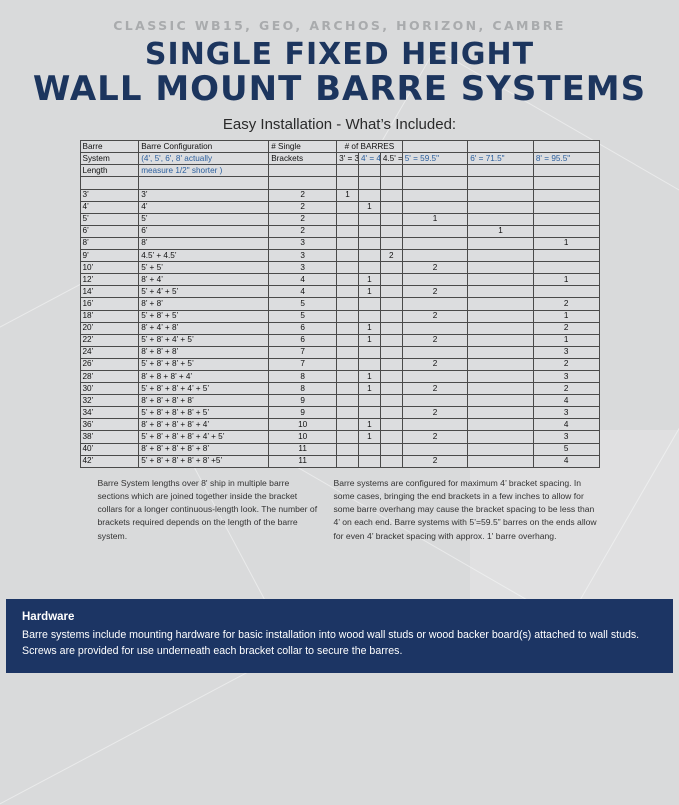  Describe the element at coordinates (109, 376) in the screenshot. I see `cell-system-length: 28’` at that location.